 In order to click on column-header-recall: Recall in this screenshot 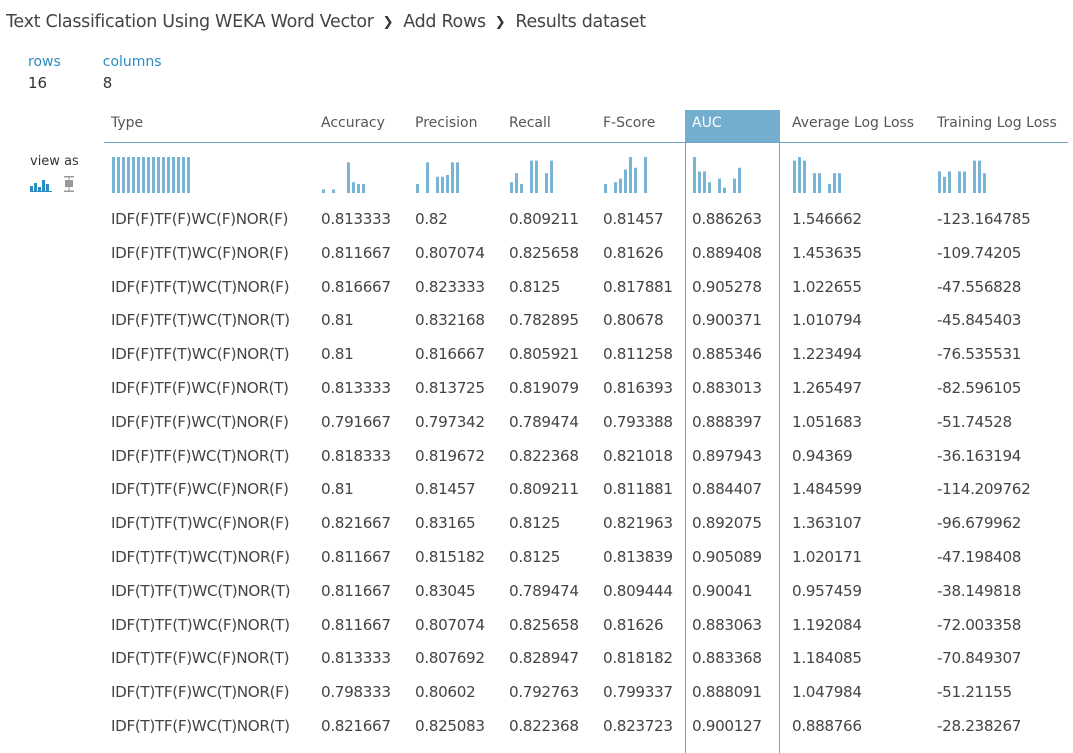, I will do `click(530, 123)`.